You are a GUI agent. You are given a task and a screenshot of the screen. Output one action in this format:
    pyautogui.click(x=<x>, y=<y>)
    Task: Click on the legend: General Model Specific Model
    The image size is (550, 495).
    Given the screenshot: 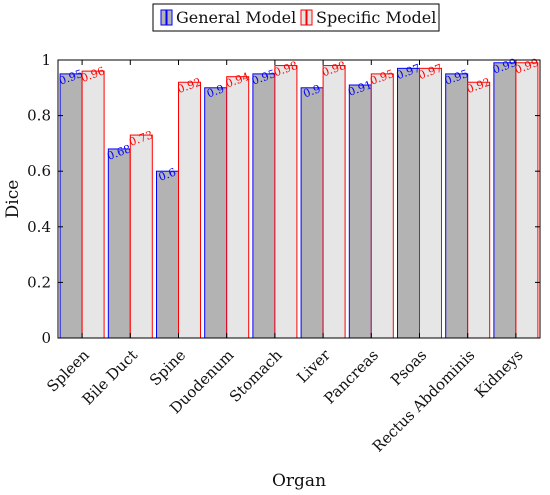 What is the action you would take?
    pyautogui.click(x=296, y=17)
    